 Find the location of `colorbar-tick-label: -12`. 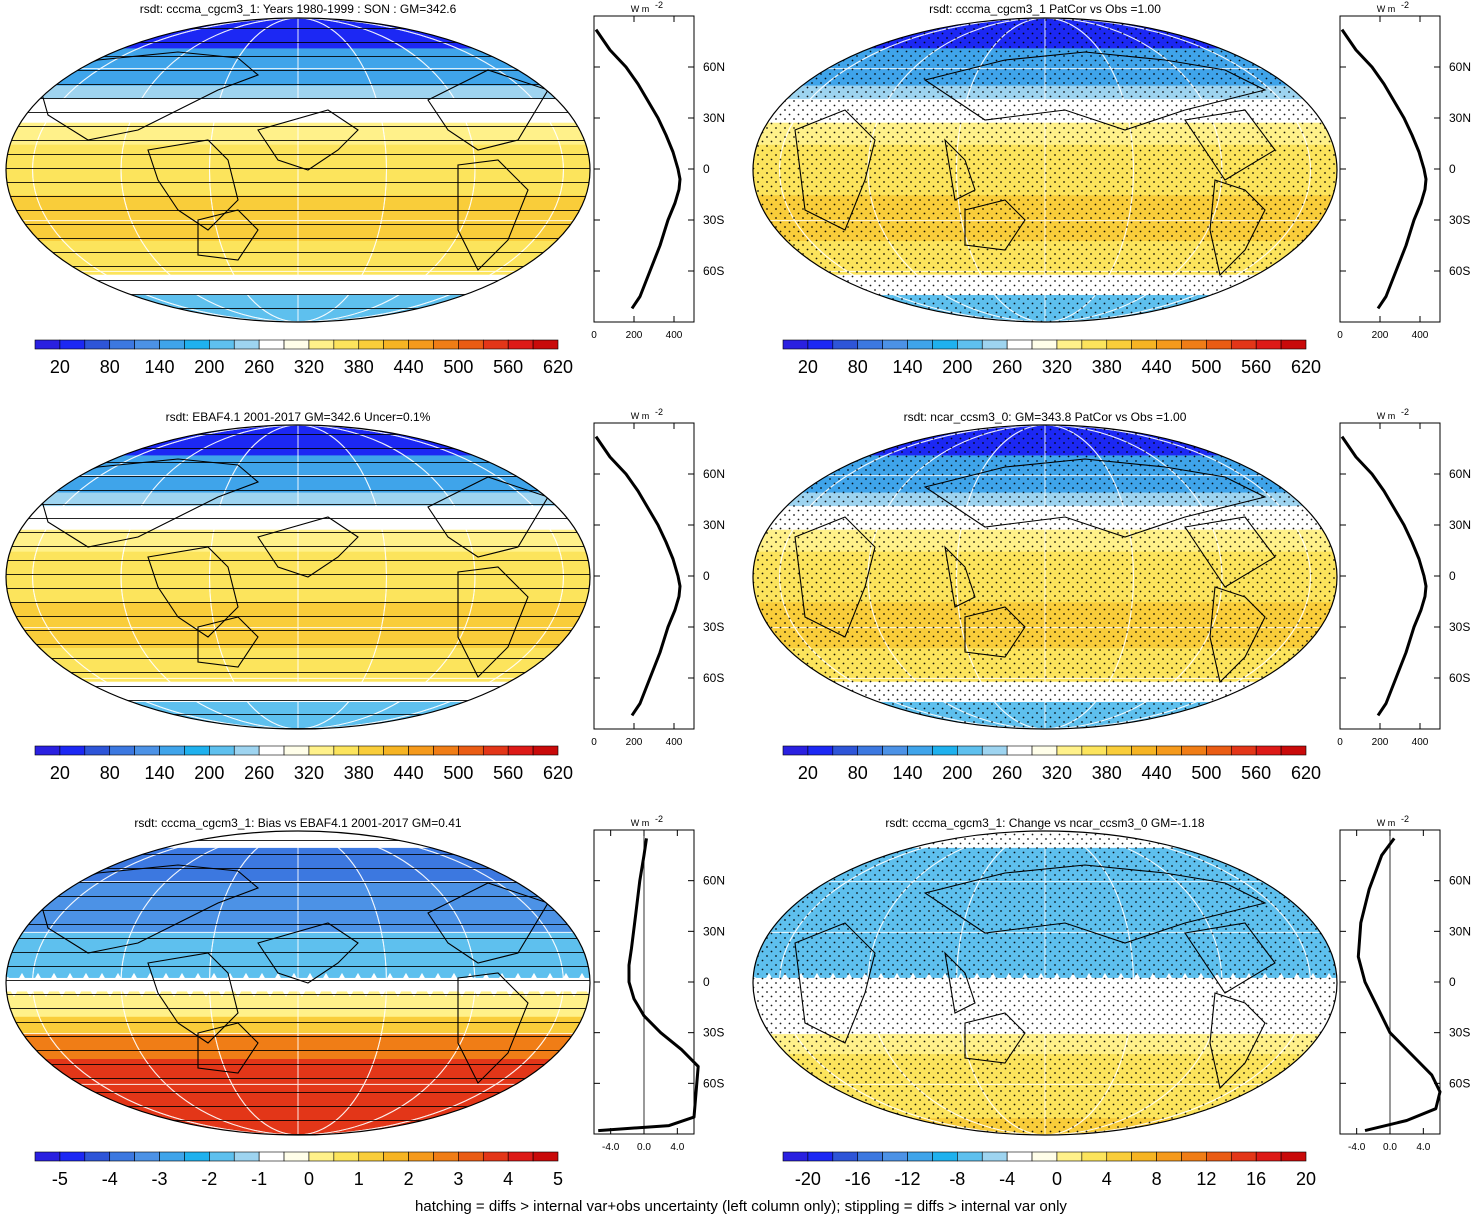

colorbar-tick-label: -12 is located at coordinates (908, 1179).